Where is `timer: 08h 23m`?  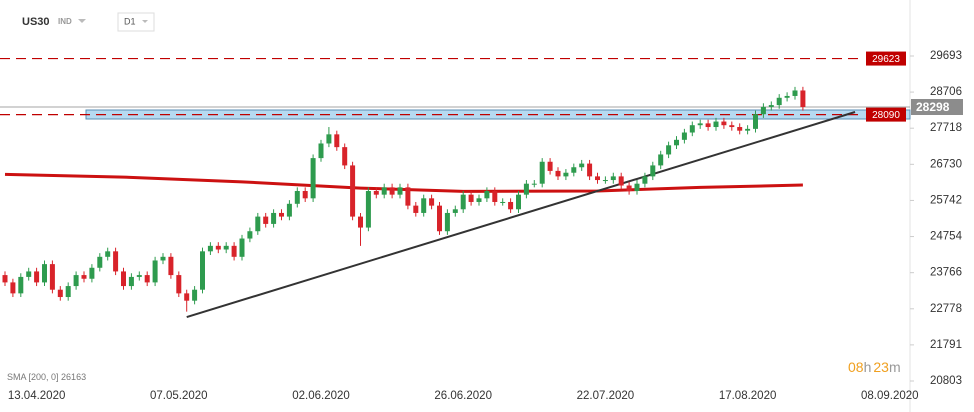 timer: 08h 23m is located at coordinates (874, 367).